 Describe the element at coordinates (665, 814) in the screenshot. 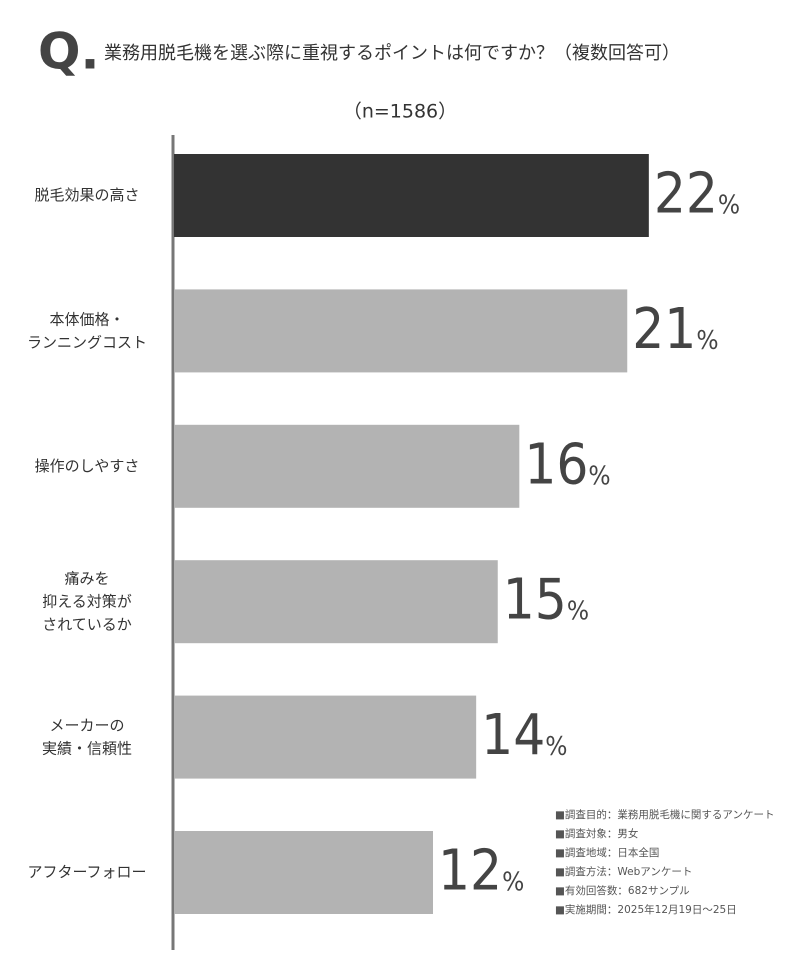

I see `note: ■調査目的：業務用脱毛機に関するアンケート` at that location.